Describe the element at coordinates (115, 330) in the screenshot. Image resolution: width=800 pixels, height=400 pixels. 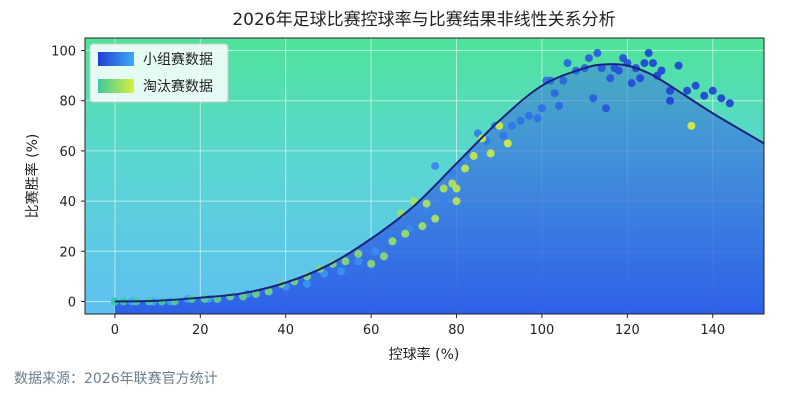
I see `x-tick-label: 0` at that location.